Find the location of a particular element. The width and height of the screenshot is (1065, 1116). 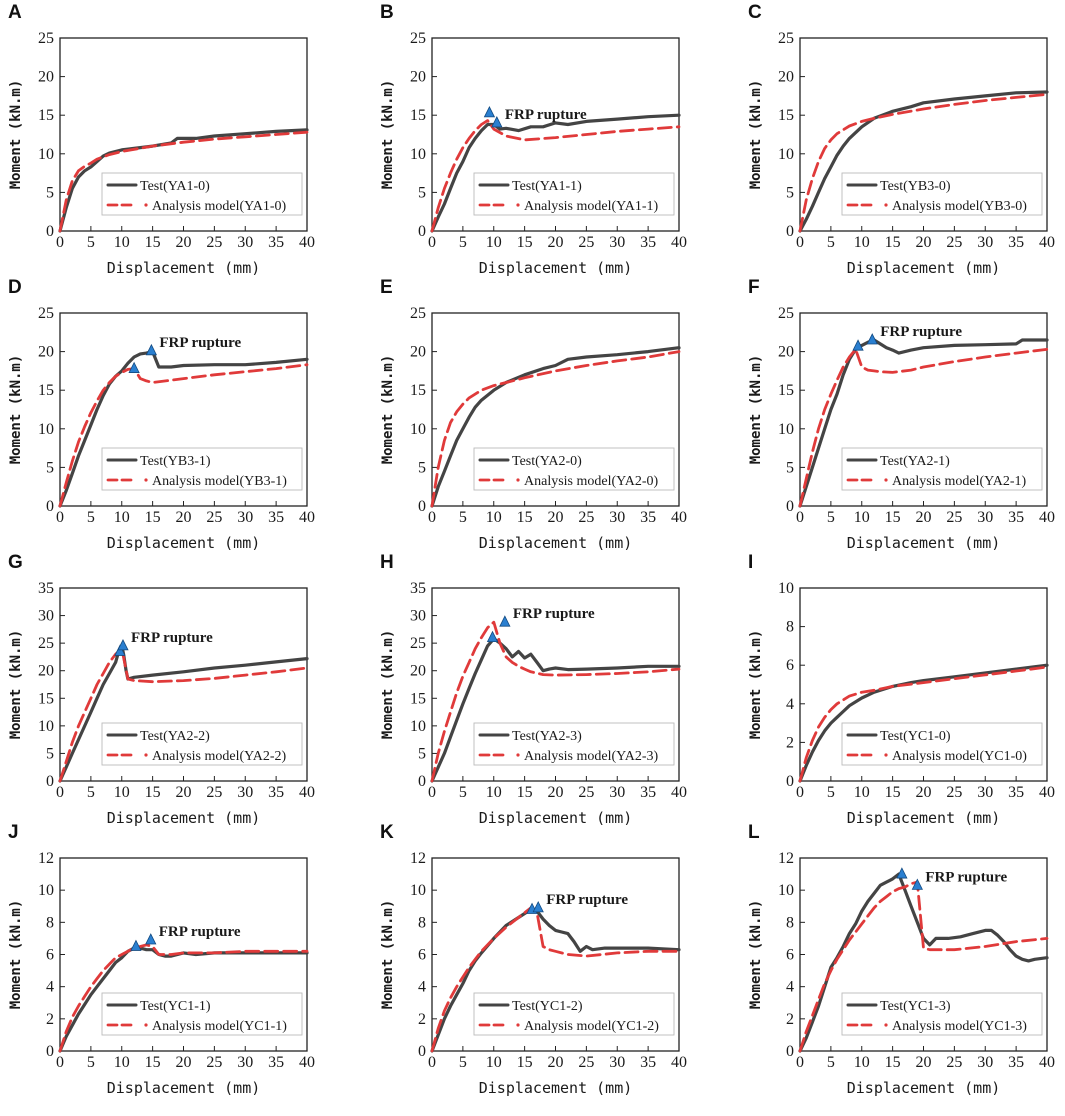

panel-letter: J is located at coordinates (13, 832).